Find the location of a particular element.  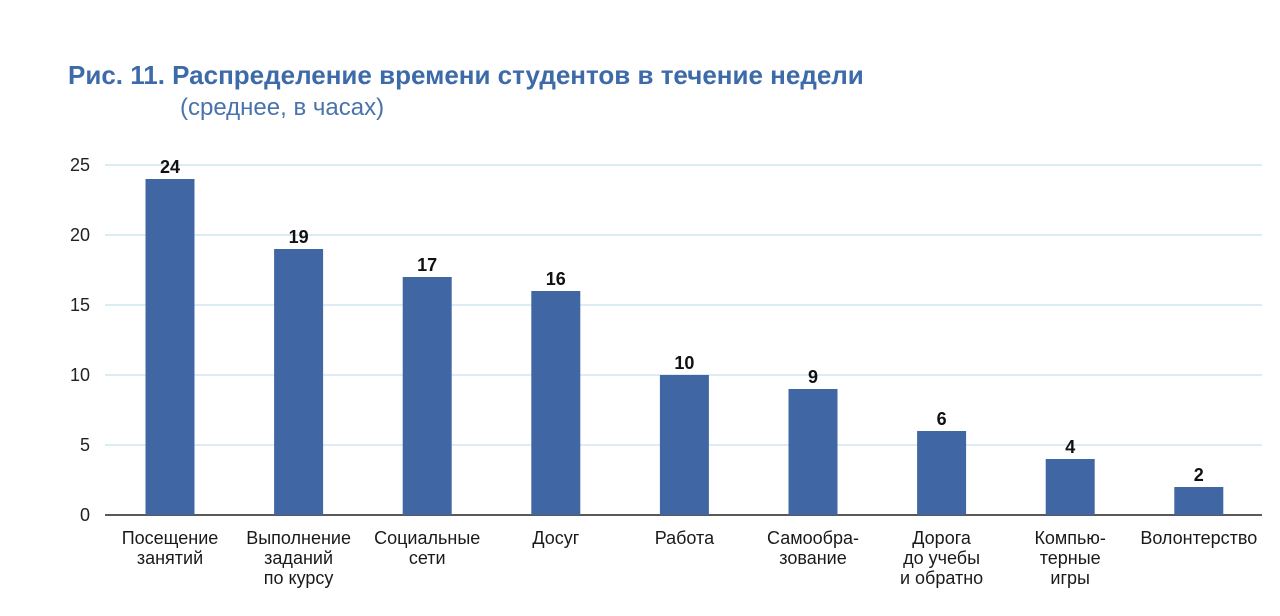

x-tick-label: Досуг is located at coordinates (555, 538).